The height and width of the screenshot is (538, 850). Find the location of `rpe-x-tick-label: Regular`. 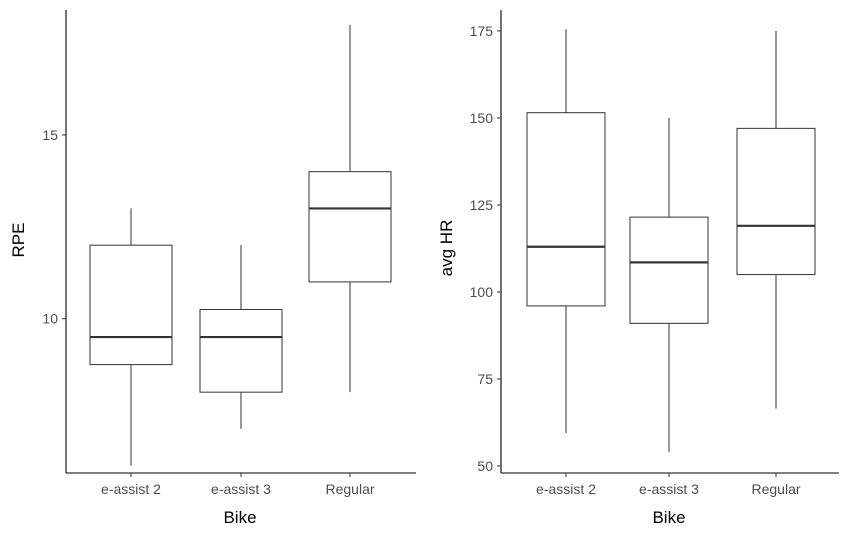

rpe-x-tick-label: Regular is located at coordinates (349, 489).